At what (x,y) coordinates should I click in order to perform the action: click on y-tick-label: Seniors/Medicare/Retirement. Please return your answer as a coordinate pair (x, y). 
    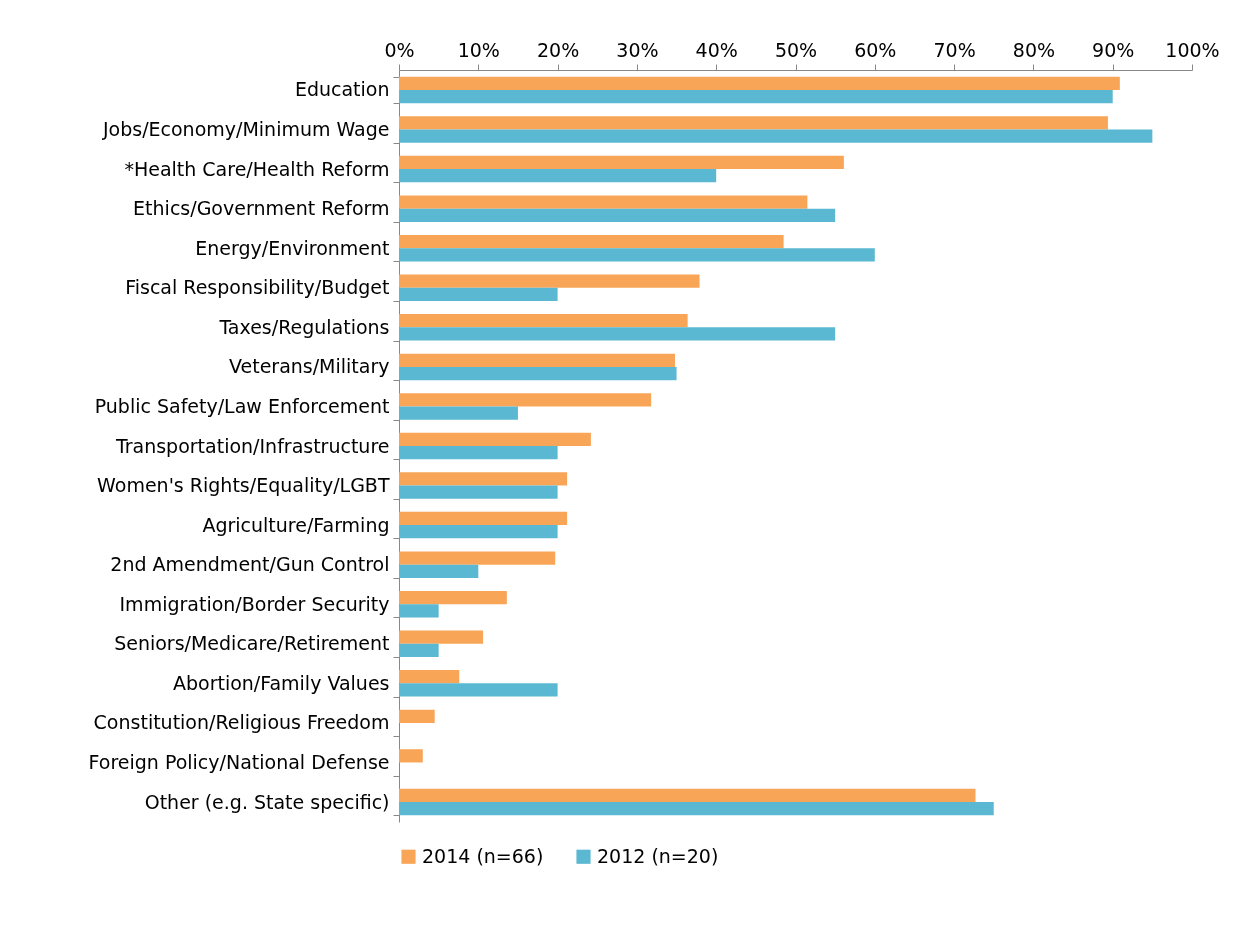
    Looking at the image, I should click on (252, 643).